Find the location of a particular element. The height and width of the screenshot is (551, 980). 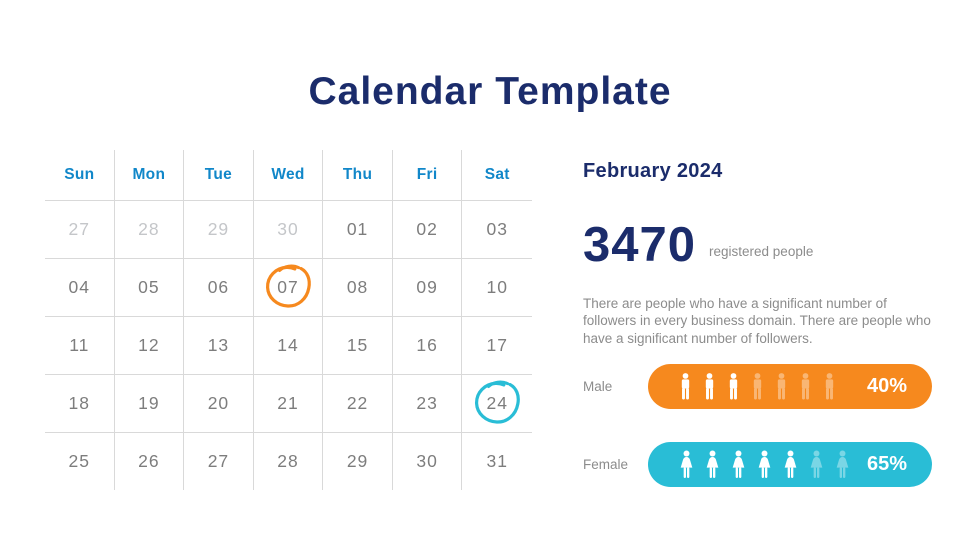

calendar-date-cell: 04 is located at coordinates (80, 287).